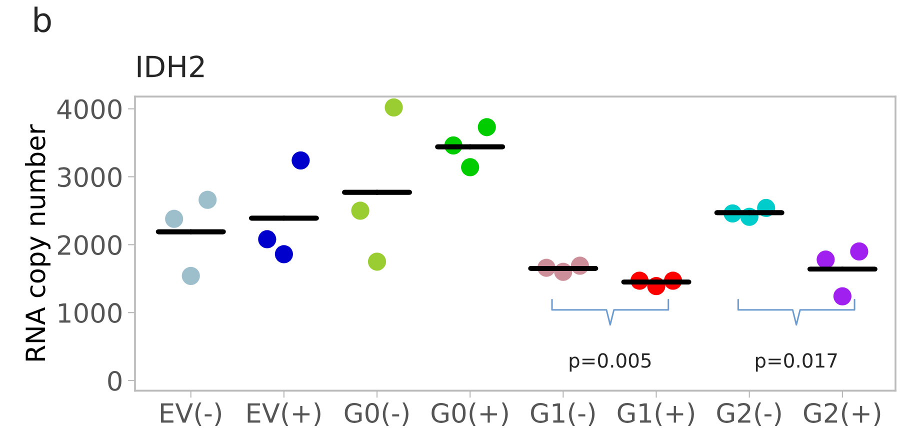 The height and width of the screenshot is (439, 900). What do you see at coordinates (90, 245) in the screenshot?
I see `y-tick-label: 2000` at bounding box center [90, 245].